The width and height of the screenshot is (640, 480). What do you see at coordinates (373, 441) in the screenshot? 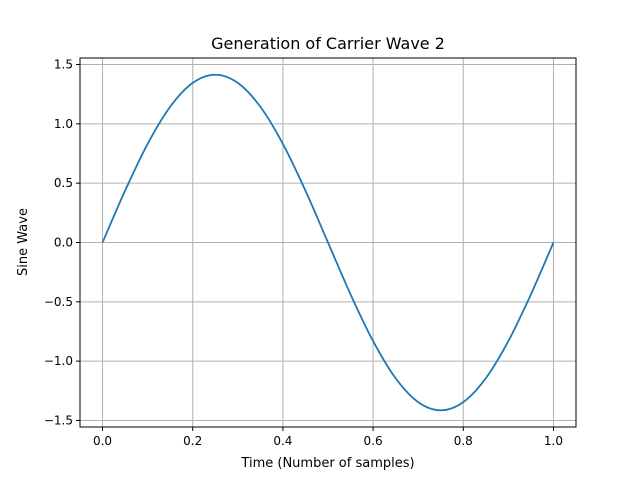
I see `x-tick-label: 0.6` at bounding box center [373, 441].